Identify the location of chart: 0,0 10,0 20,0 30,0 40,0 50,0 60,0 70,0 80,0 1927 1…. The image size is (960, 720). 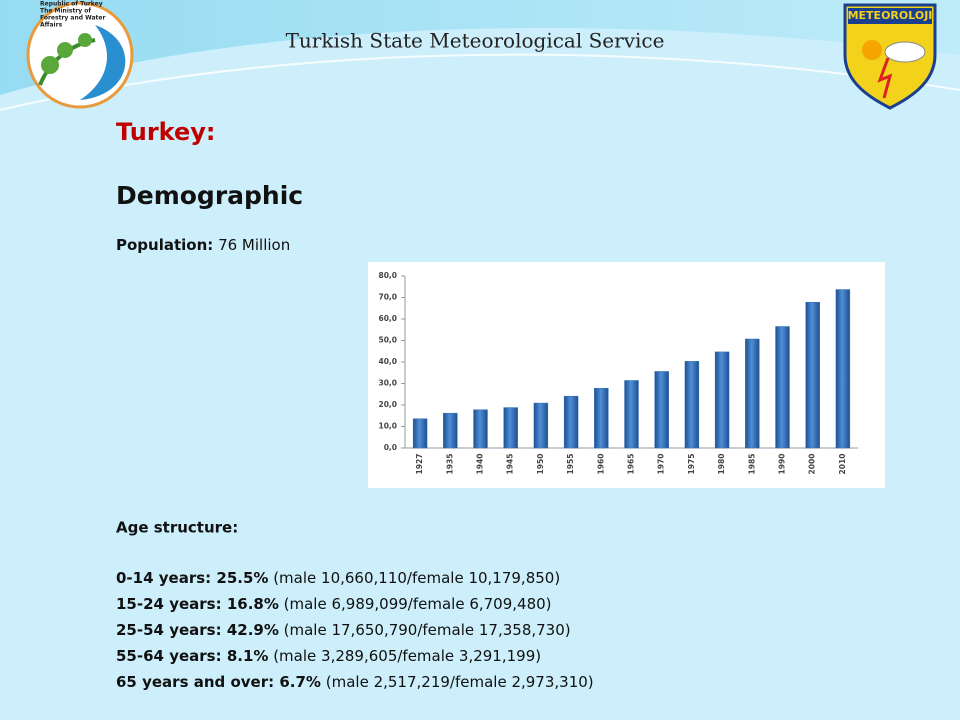
(618, 372).